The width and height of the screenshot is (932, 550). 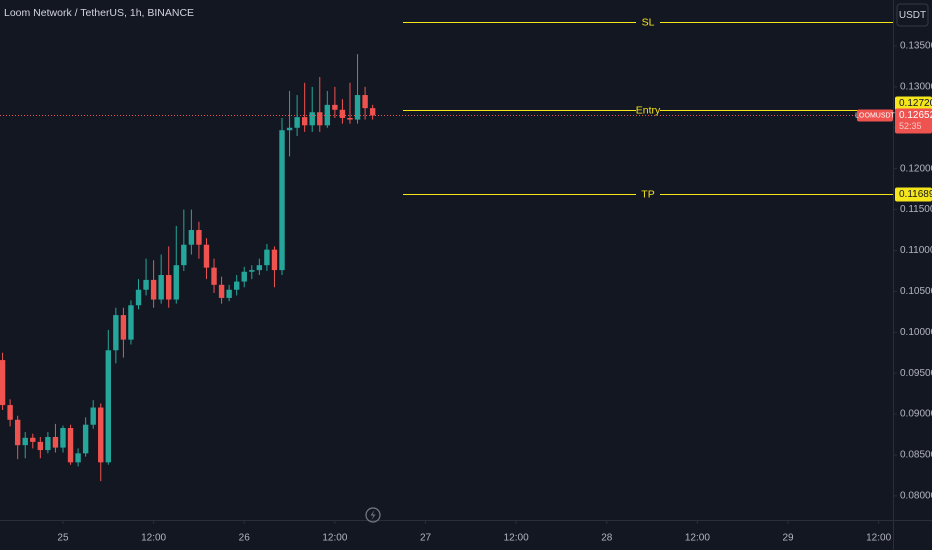 I want to click on icon-circle, so click(x=373, y=515).